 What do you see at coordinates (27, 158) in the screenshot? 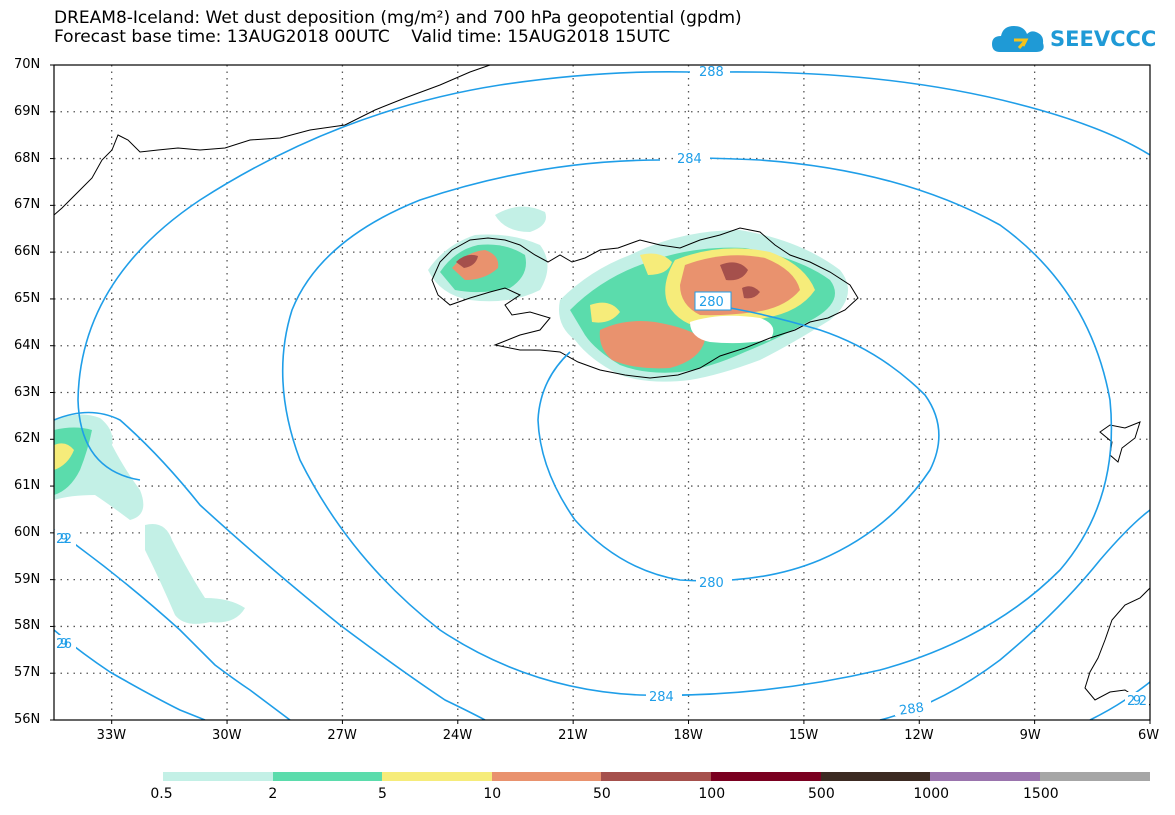
I see `latitude-label: 68N` at bounding box center [27, 158].